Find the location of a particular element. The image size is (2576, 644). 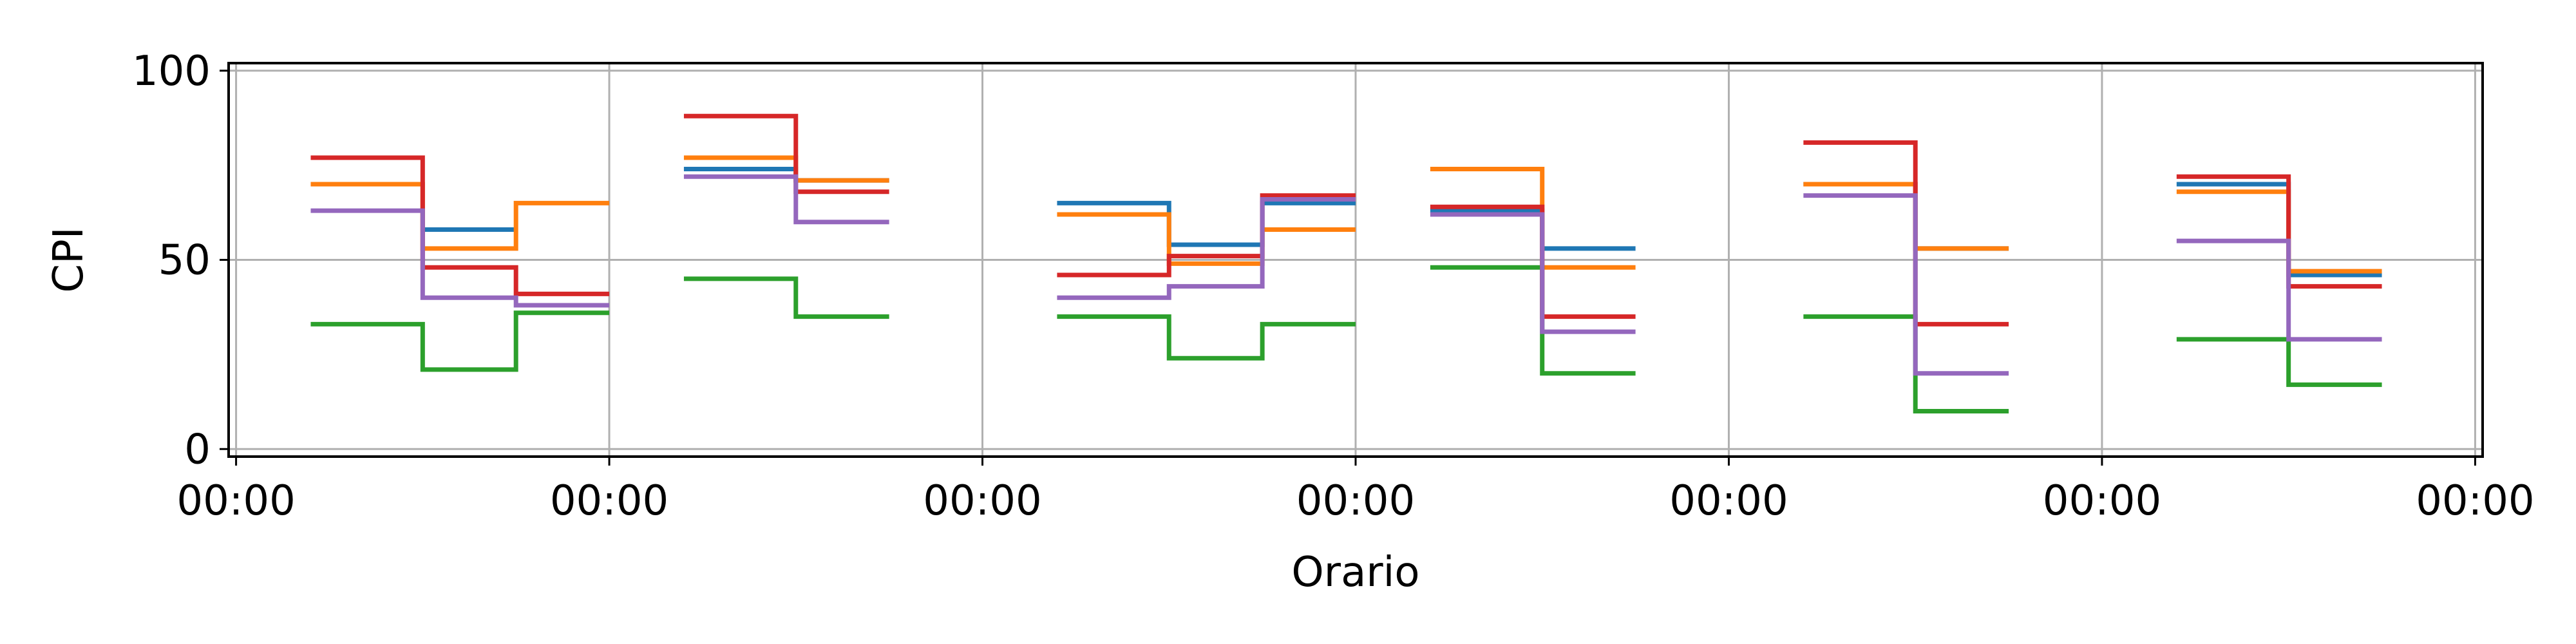

x-axis-label: Orario is located at coordinates (1355, 572).